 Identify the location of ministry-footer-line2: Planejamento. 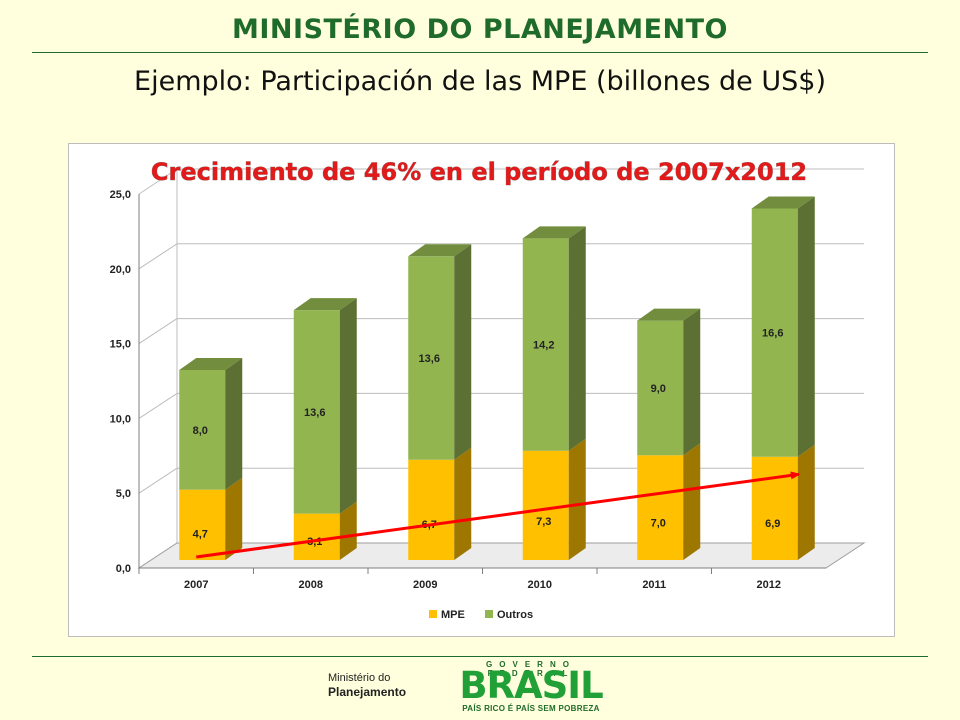
(367, 692).